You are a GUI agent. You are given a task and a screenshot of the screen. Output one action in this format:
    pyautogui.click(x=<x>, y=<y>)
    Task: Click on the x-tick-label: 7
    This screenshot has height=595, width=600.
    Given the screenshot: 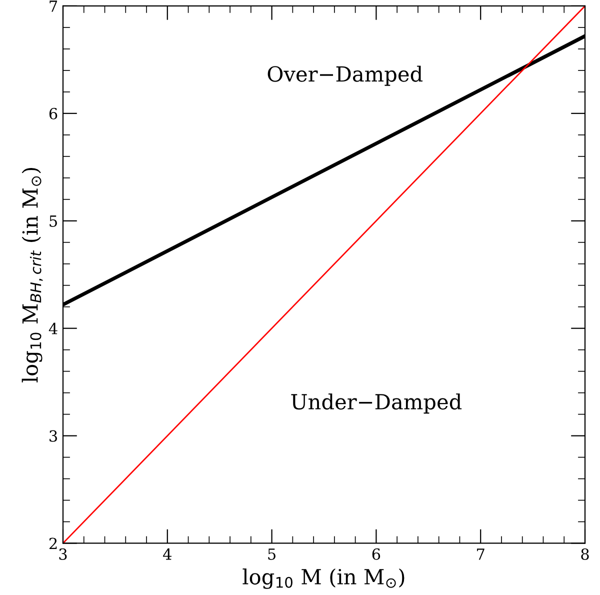 What is the action you would take?
    pyautogui.click(x=480, y=554)
    